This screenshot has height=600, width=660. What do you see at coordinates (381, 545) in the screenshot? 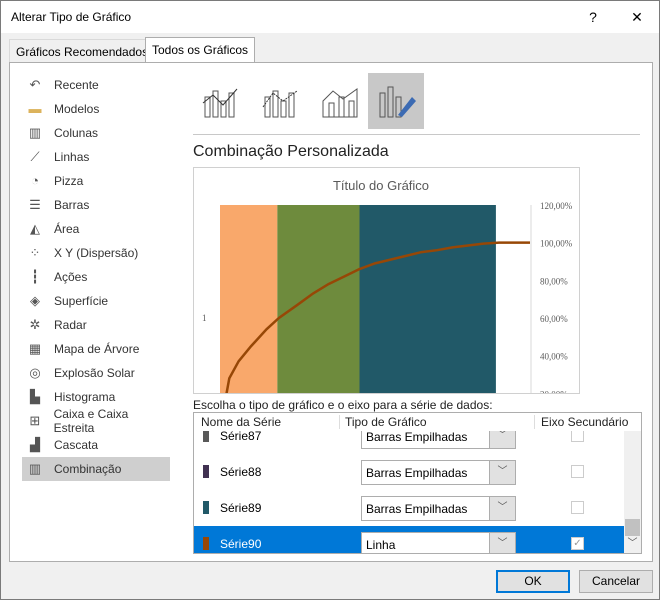
I see `chart-type-value: Linha` at bounding box center [381, 545].